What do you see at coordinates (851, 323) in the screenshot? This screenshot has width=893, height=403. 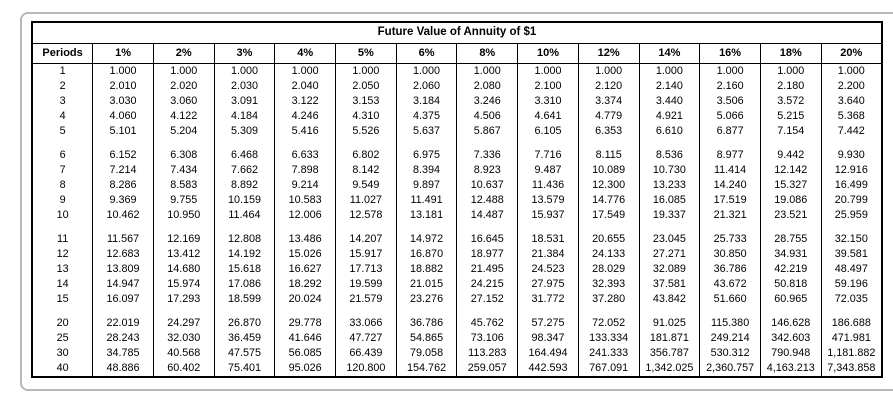 I see `value-cell: 186.688` at bounding box center [851, 323].